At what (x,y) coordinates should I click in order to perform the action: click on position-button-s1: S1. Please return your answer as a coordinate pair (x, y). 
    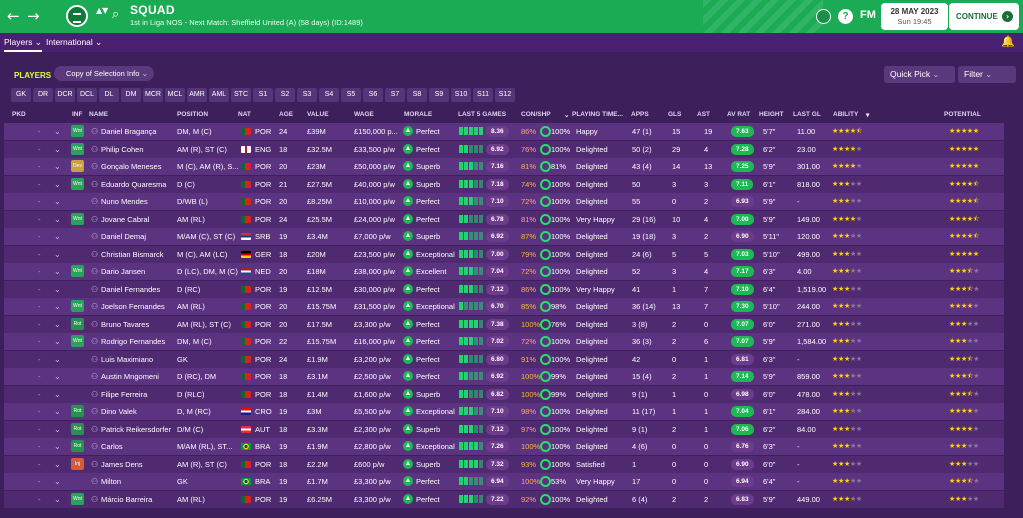
    Looking at the image, I should click on (263, 95).